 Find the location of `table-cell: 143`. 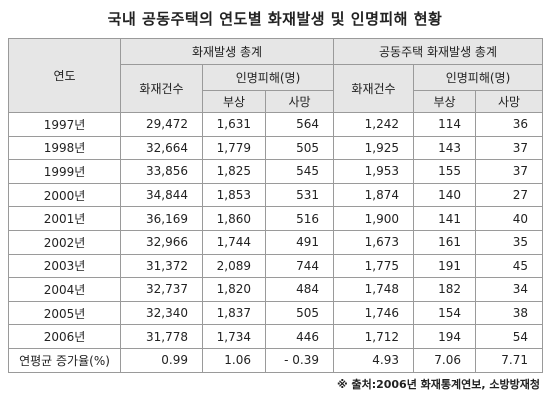

table-cell: 143 is located at coordinates (444, 148).